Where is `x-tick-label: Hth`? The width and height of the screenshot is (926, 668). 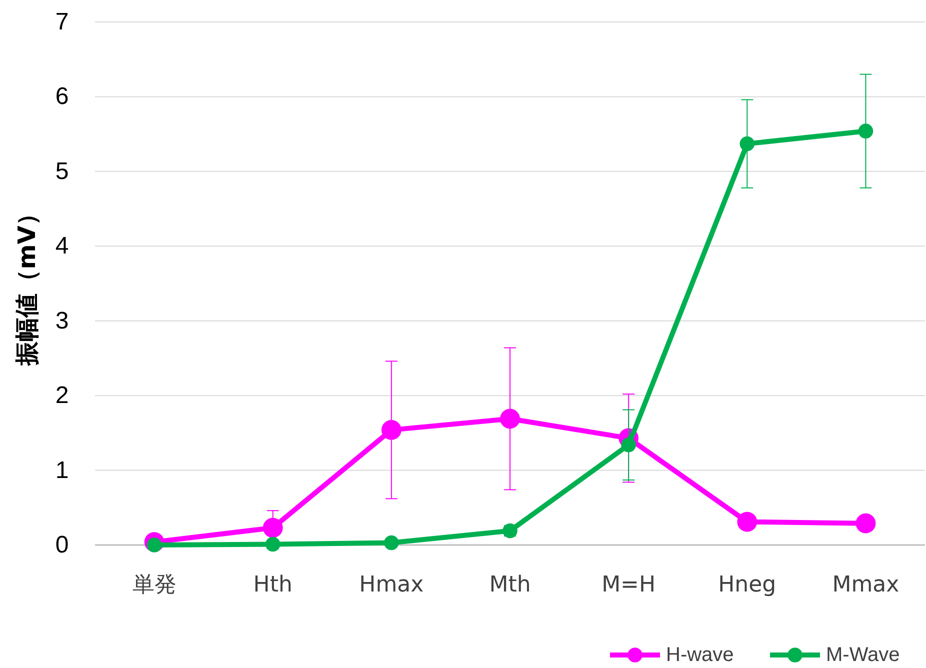
x-tick-label: Hth is located at coordinates (272, 585).